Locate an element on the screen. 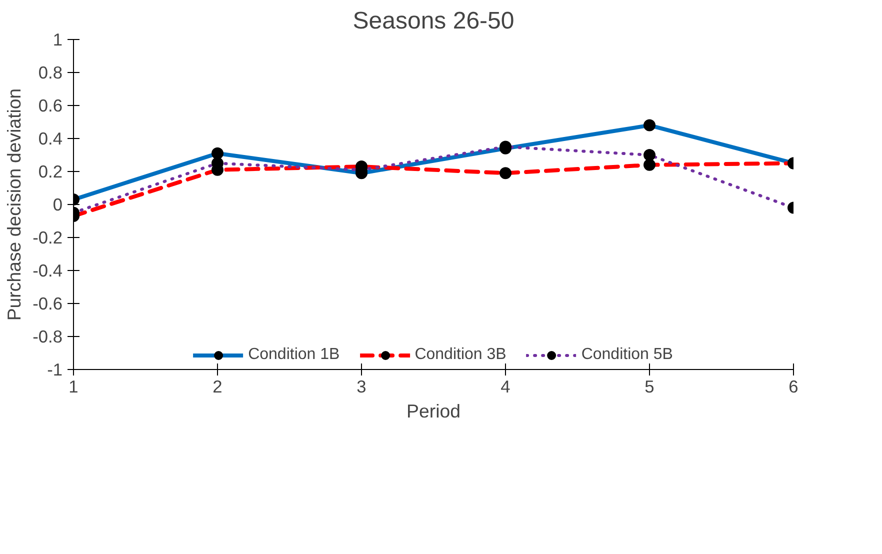  x-tick-label: 4 is located at coordinates (505, 386).